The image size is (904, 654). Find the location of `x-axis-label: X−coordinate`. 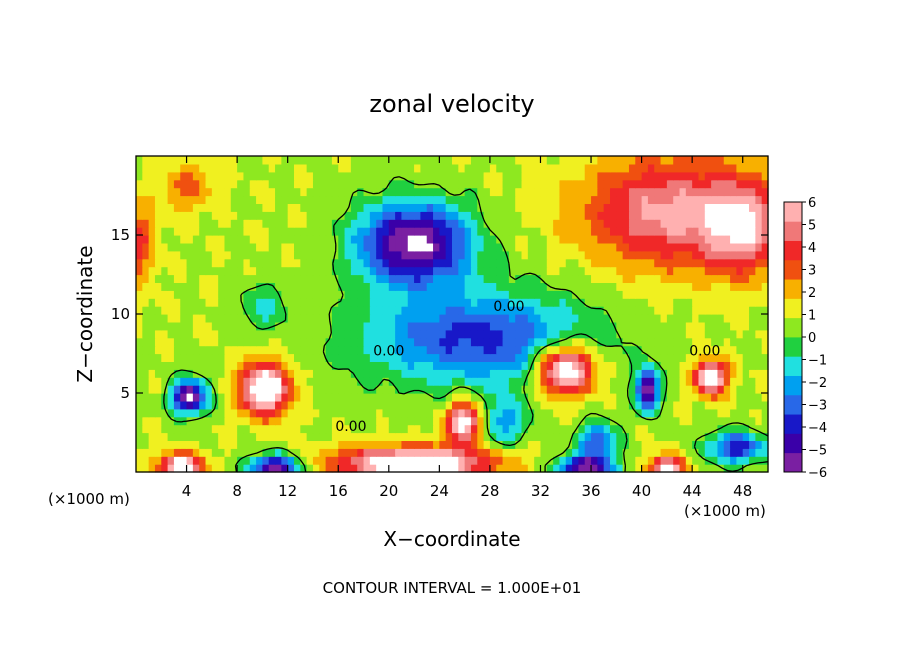

x-axis-label: X−coordinate is located at coordinates (451, 539).